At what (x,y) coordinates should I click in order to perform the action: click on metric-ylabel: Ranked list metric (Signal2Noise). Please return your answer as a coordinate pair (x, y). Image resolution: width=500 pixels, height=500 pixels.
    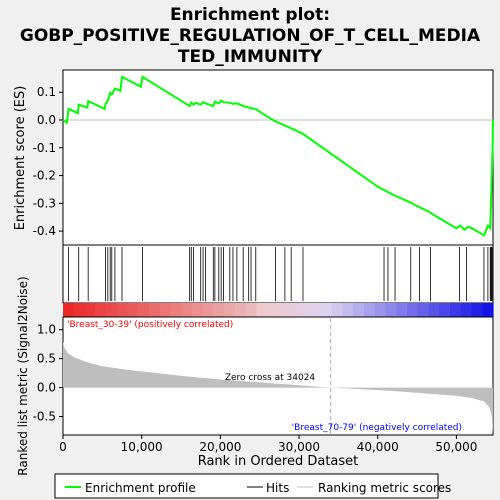
    Looking at the image, I should click on (23, 375).